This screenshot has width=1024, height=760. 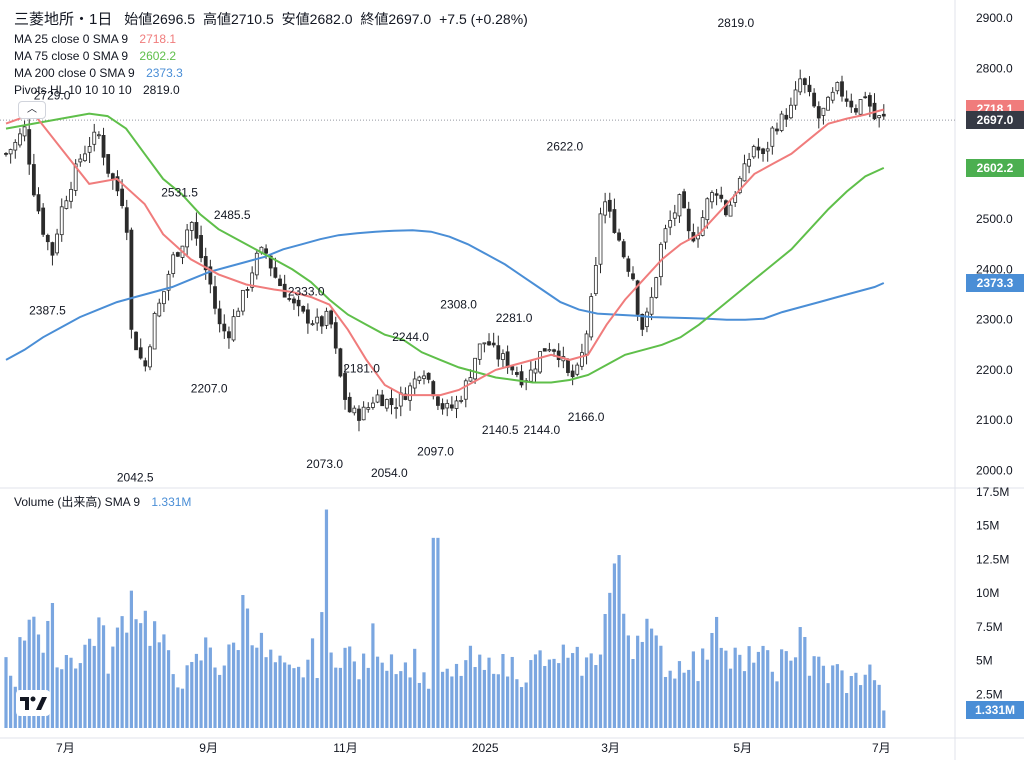 What do you see at coordinates (164, 73) in the screenshot?
I see `legend-ma200-value: 2373.3` at bounding box center [164, 73].